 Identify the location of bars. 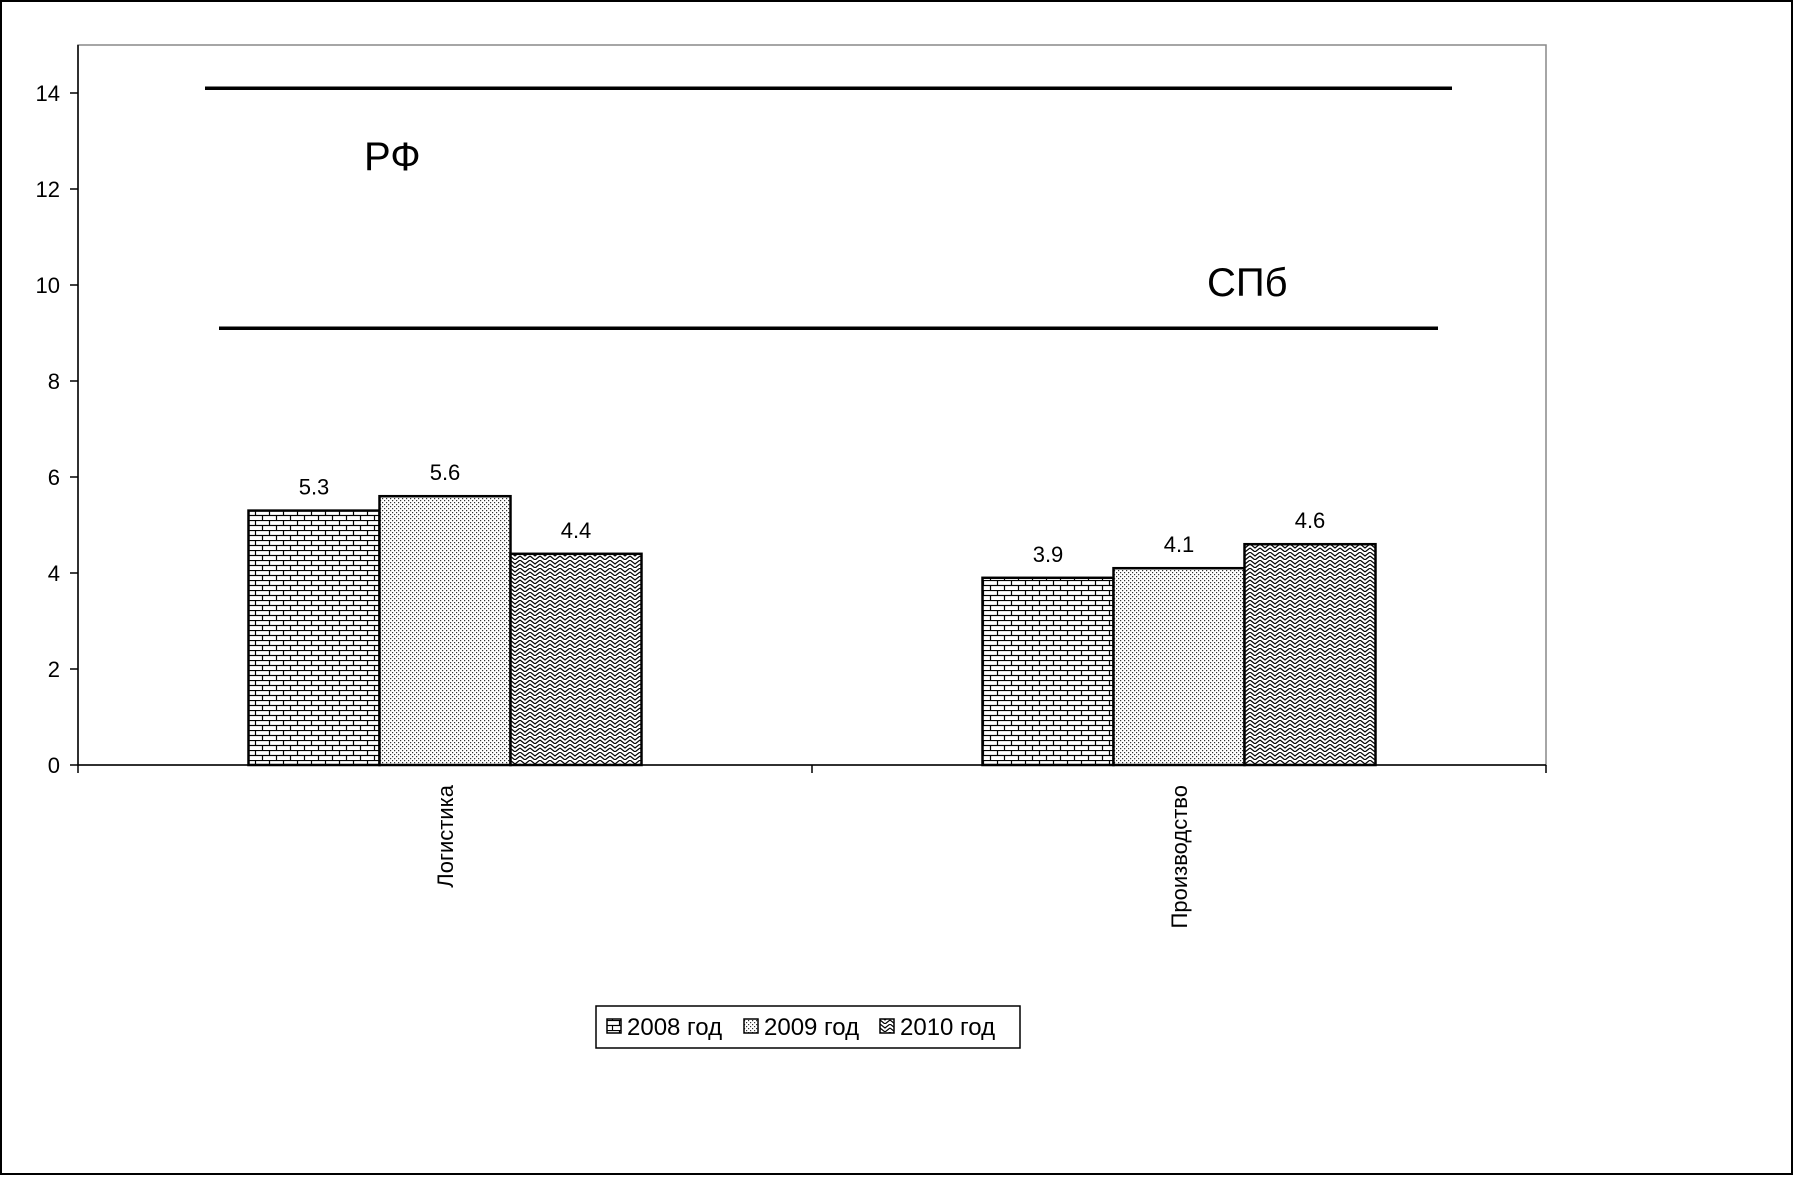
(812, 630).